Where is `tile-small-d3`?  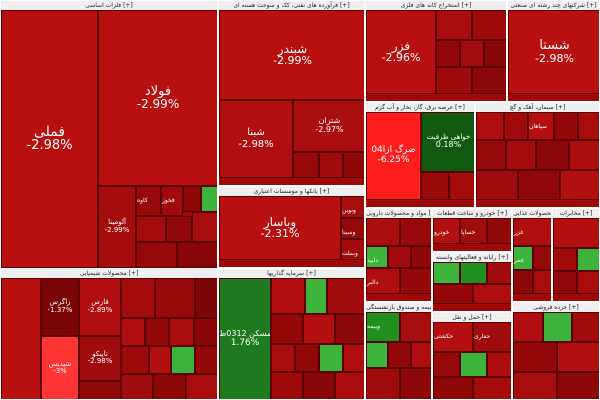 tile-small-d3 is located at coordinates (399, 257).